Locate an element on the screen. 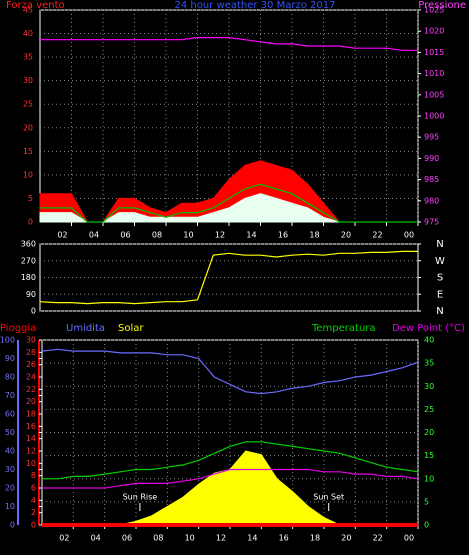 This screenshot has width=469, height=555. y-tick-label: 80 is located at coordinates (10, 377).